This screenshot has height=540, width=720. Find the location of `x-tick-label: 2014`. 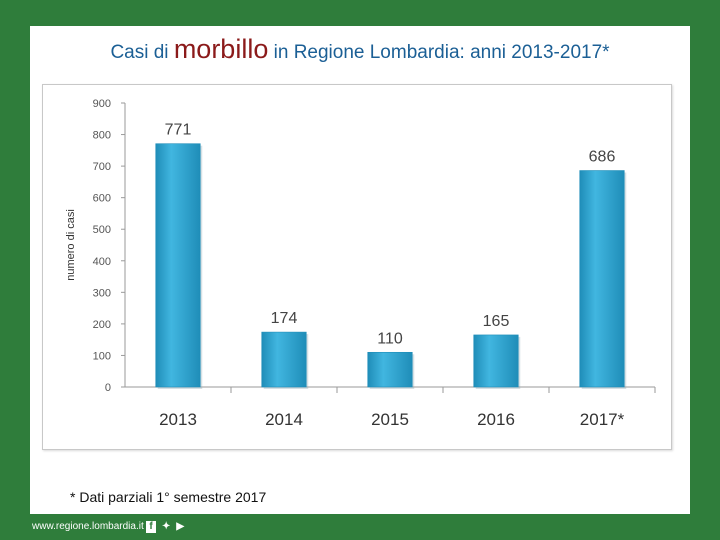

x-tick-label: 2014 is located at coordinates (284, 419).